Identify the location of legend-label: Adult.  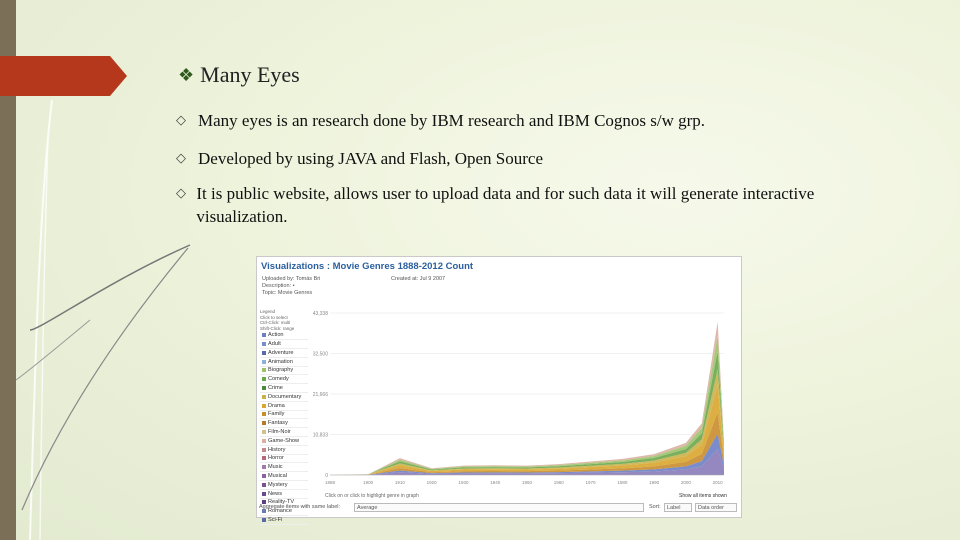
(274, 344).